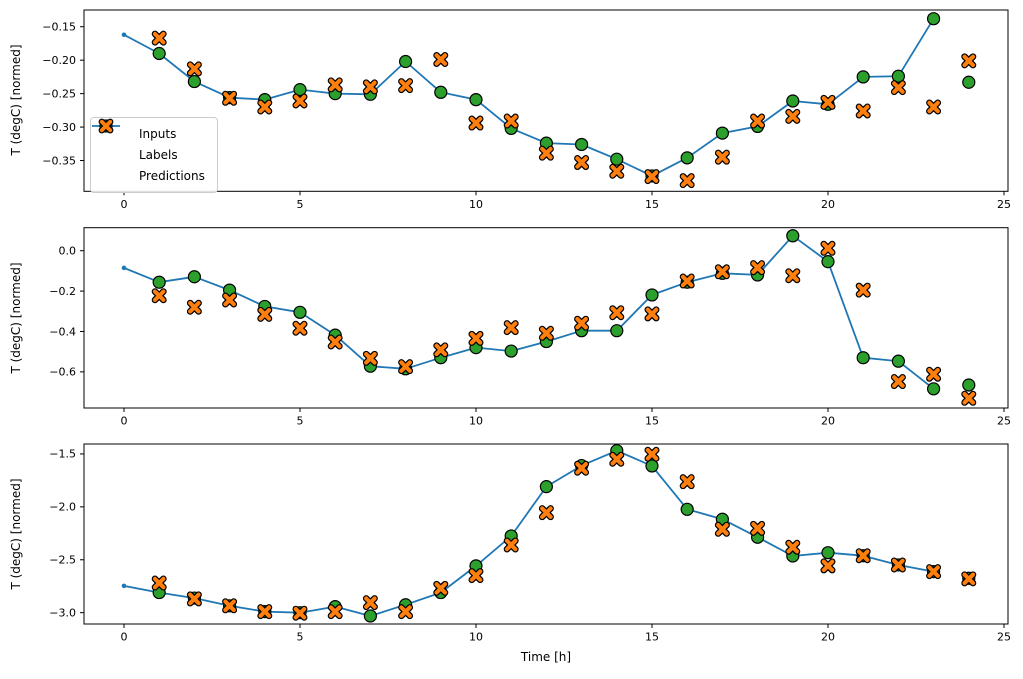  I want to click on legend-item-labels: Labels, so click(152, 141).